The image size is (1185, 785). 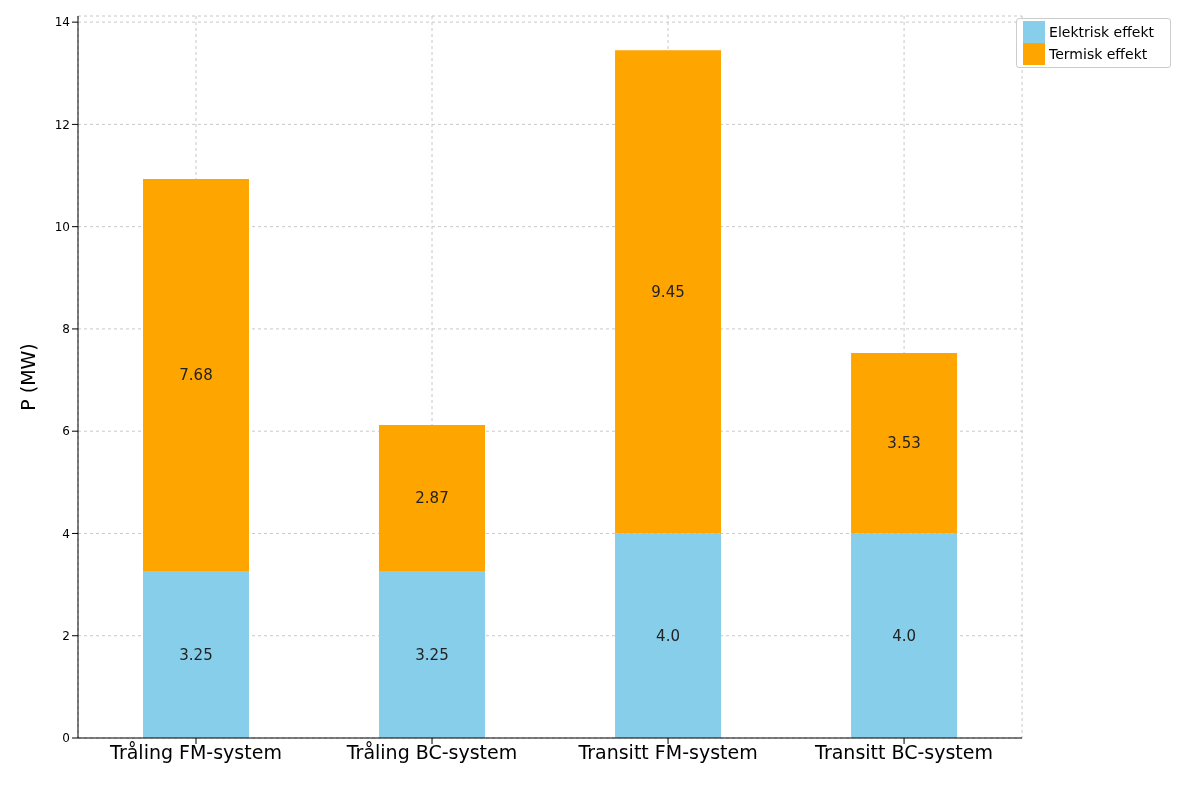 What do you see at coordinates (62, 22) in the screenshot?
I see `y-tick-label: 14` at bounding box center [62, 22].